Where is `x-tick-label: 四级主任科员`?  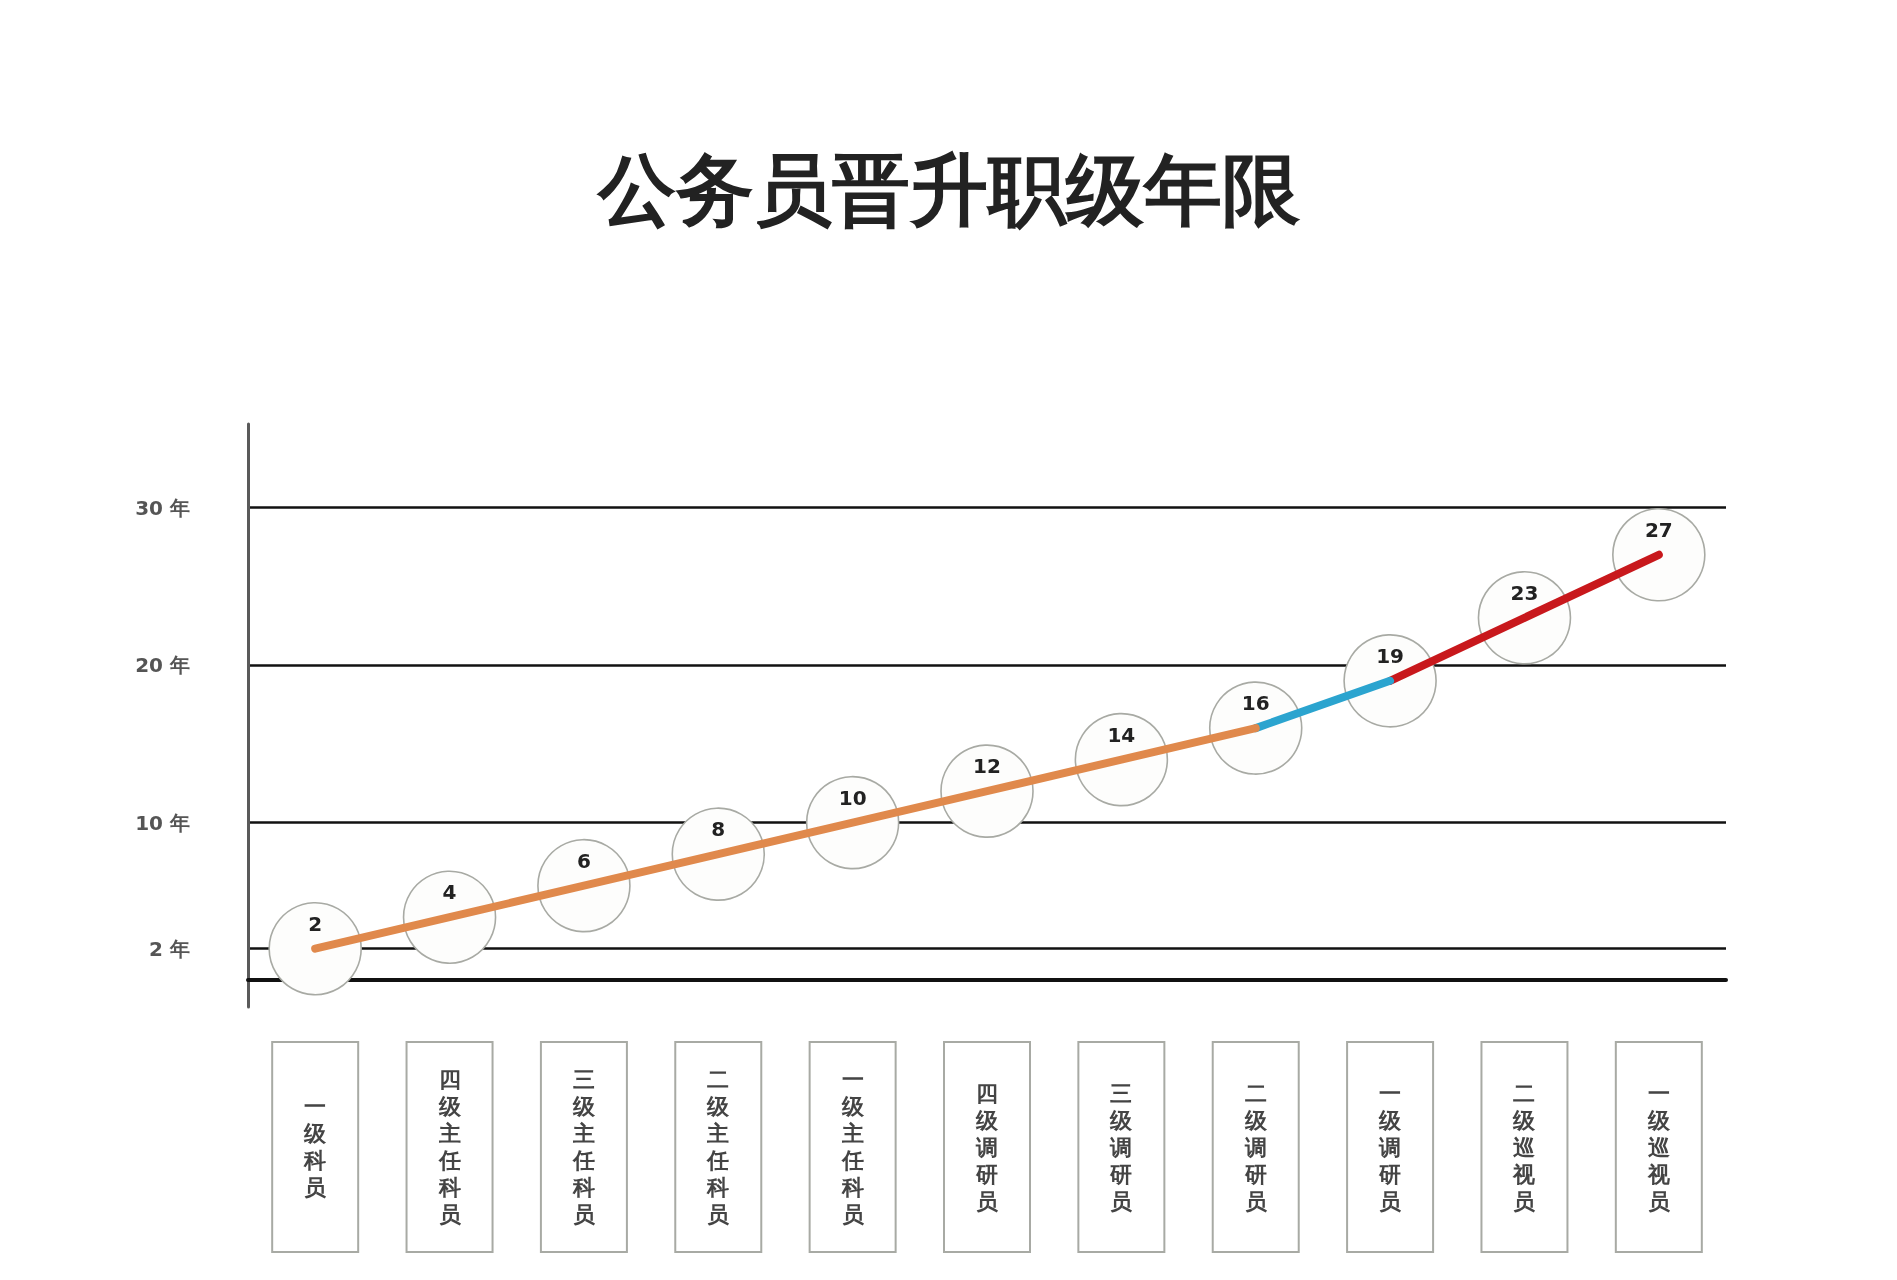 x-tick-label: 四级主任科员 is located at coordinates (449, 1147).